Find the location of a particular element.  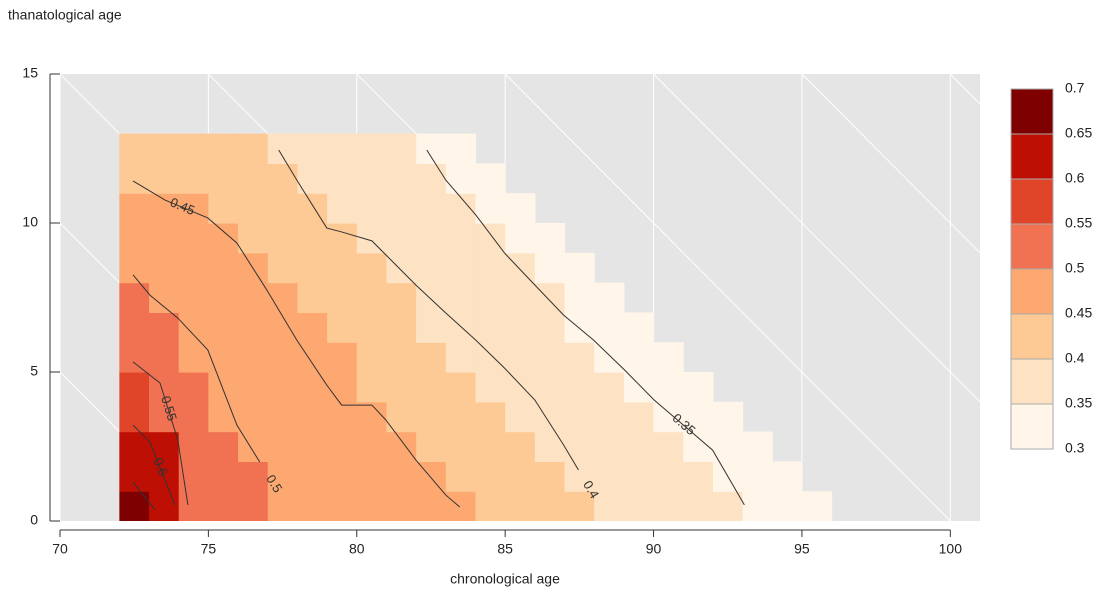

legend-label: 0.45 is located at coordinates (1078, 313).